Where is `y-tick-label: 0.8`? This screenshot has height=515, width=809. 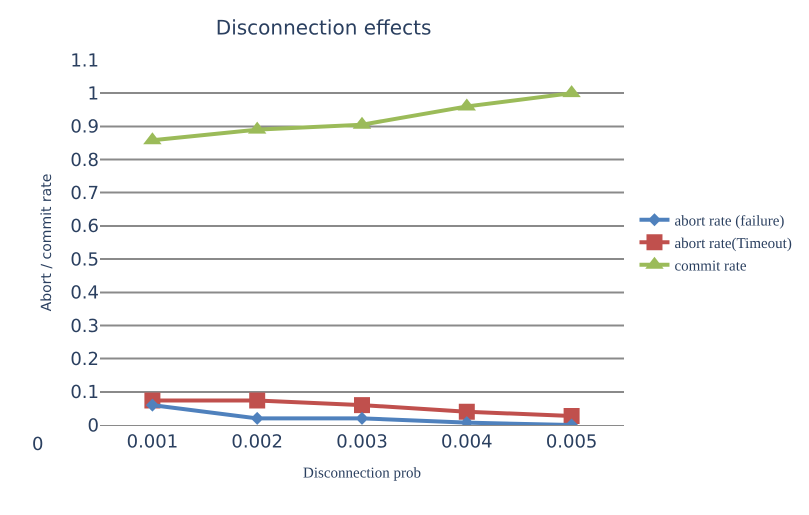
y-tick-label: 0.8 is located at coordinates (84, 160).